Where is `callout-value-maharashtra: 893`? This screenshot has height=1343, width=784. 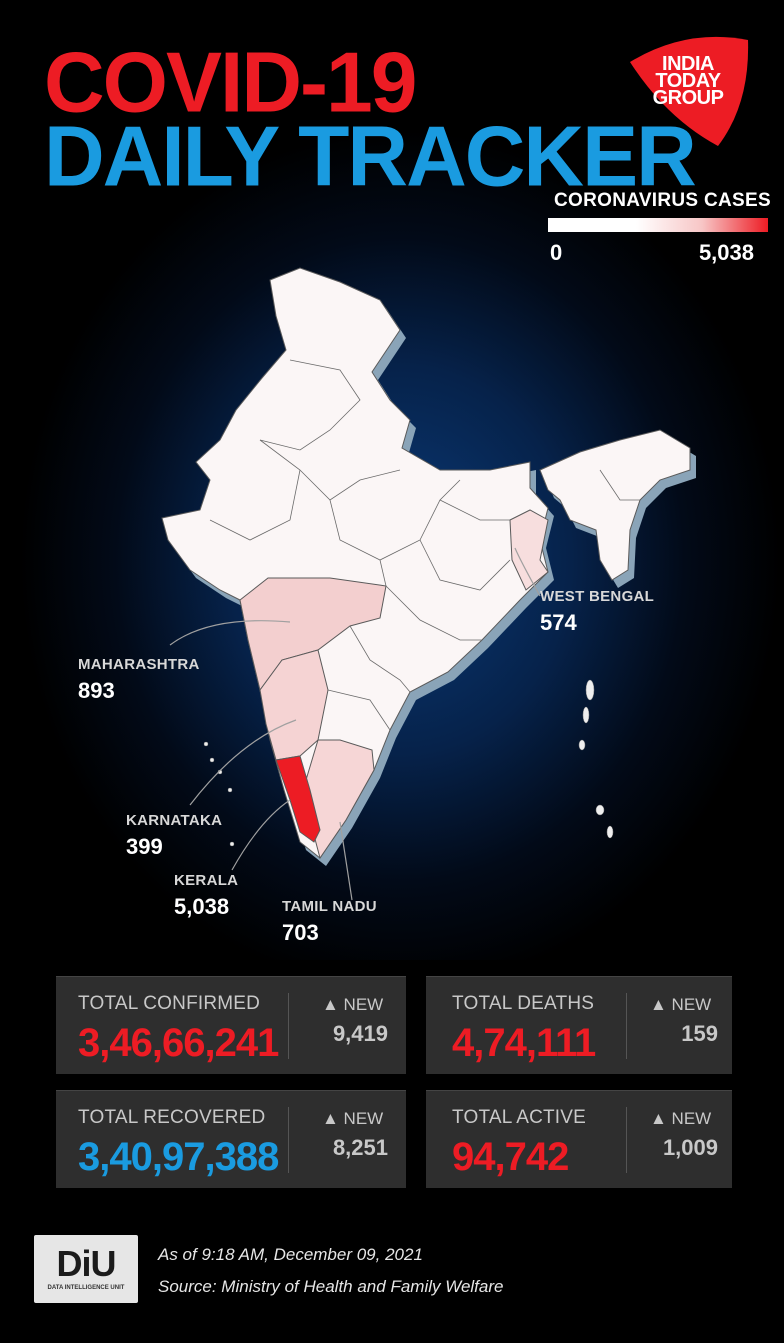
callout-value-maharashtra: 893 is located at coordinates (96, 690).